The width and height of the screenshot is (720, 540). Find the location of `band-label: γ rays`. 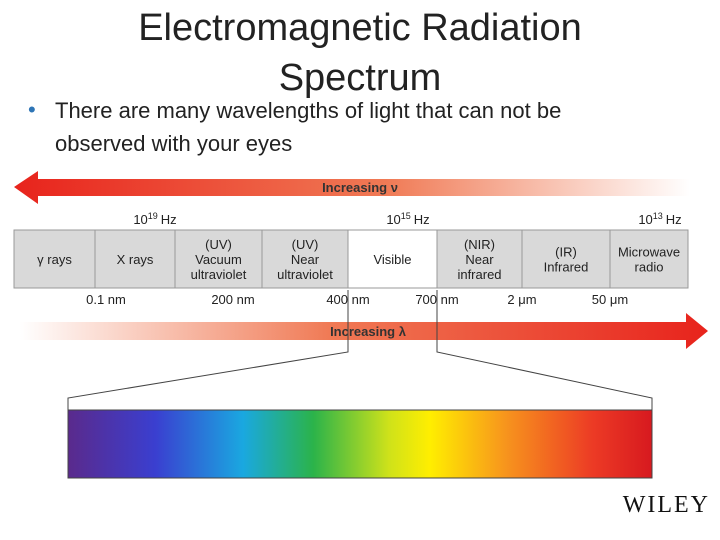

band-label: γ rays is located at coordinates (54, 259).